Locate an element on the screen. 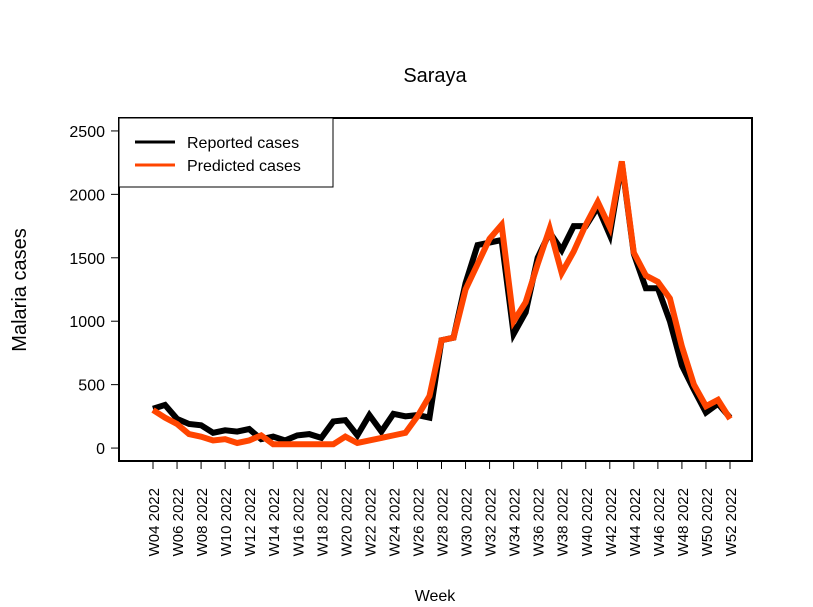  x-tick-label: W10 2022 is located at coordinates (226, 522).